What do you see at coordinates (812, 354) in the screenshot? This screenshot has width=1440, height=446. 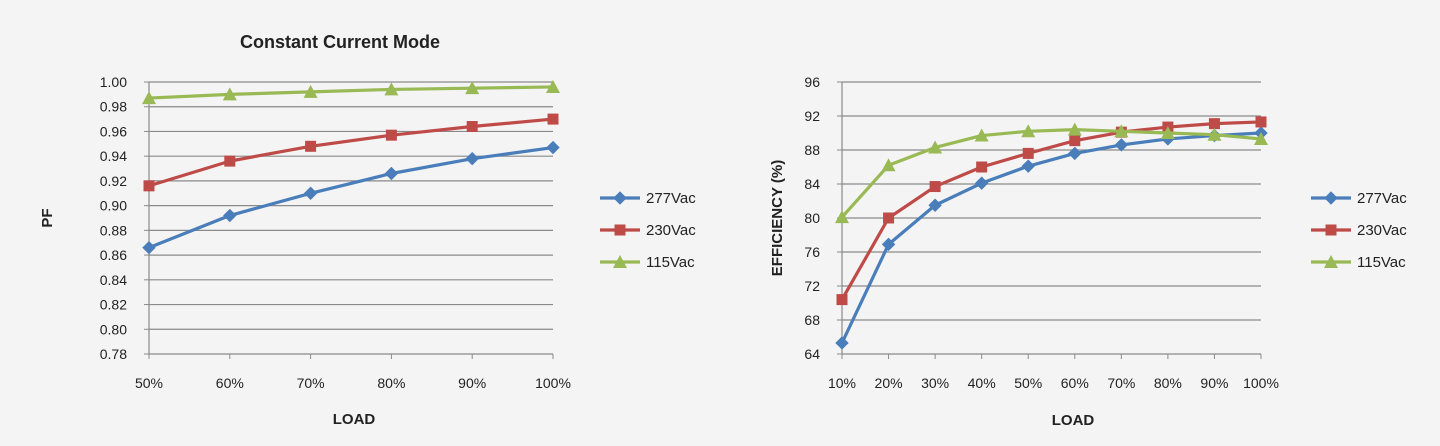 I see `y-tick-label: 64` at bounding box center [812, 354].